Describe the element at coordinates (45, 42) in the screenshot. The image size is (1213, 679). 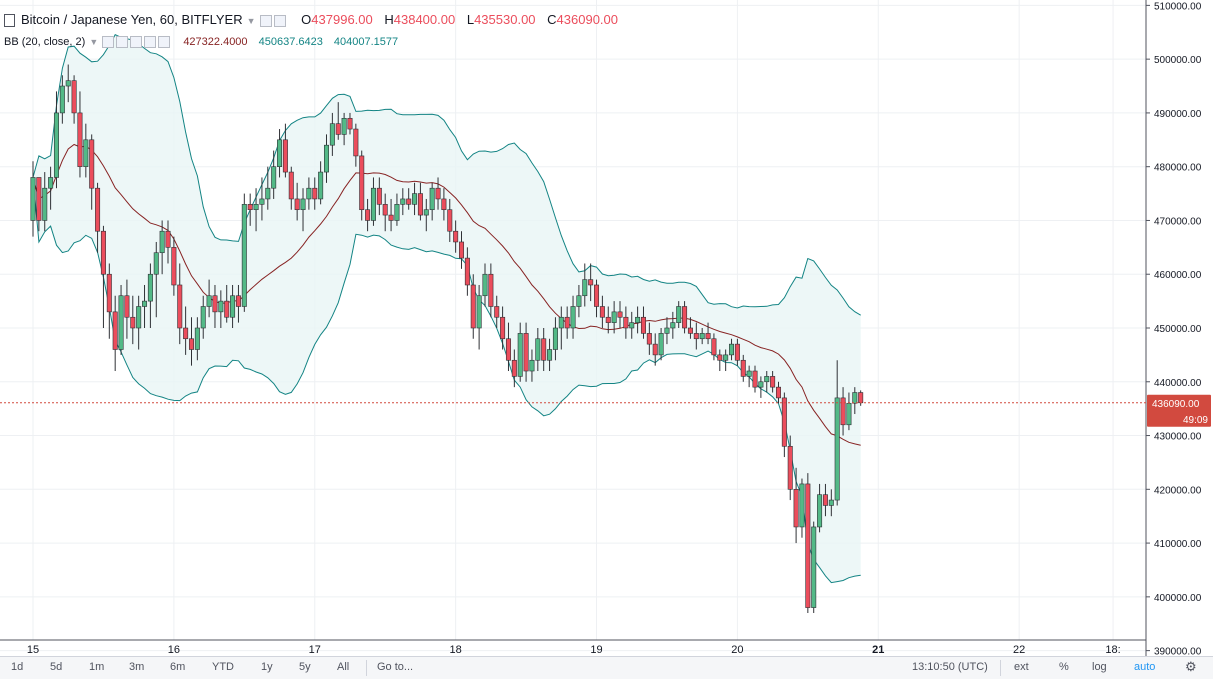
I see `indicator-title: BB (20, close, 2)` at that location.